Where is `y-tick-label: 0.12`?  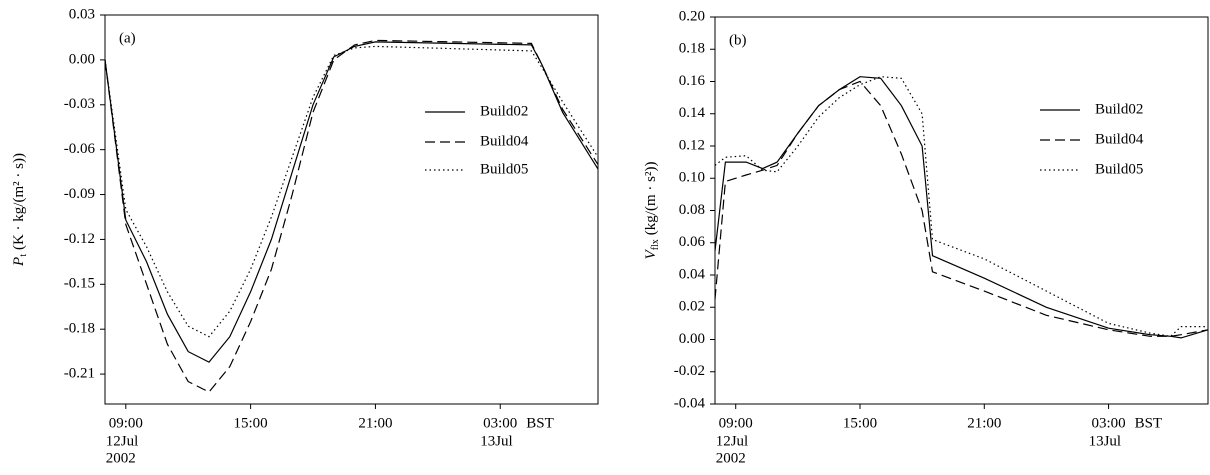 y-tick-label: 0.12 is located at coordinates (692, 145).